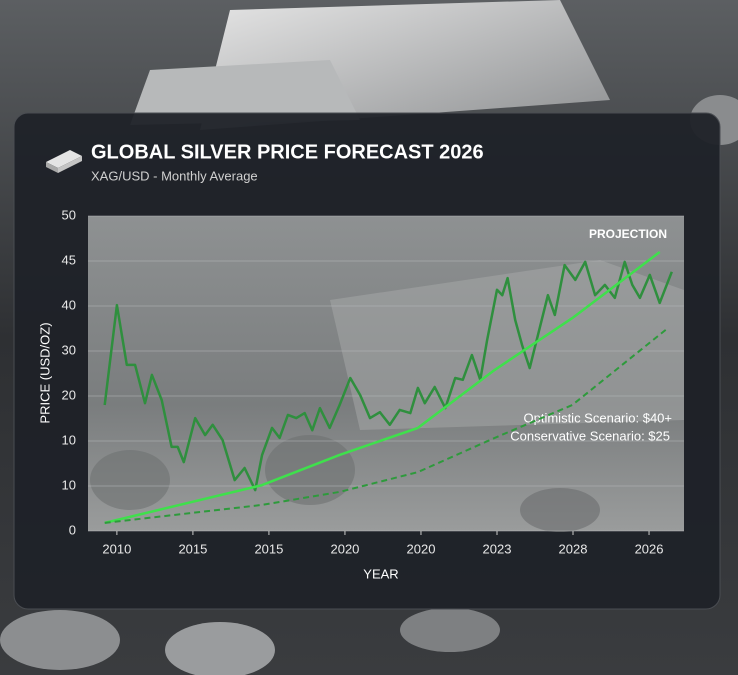 The image size is (738, 675). Describe the element at coordinates (287, 152) in the screenshot. I see `chart-title: GLOBAL SILVER PRICE FORECAST 2026` at that location.